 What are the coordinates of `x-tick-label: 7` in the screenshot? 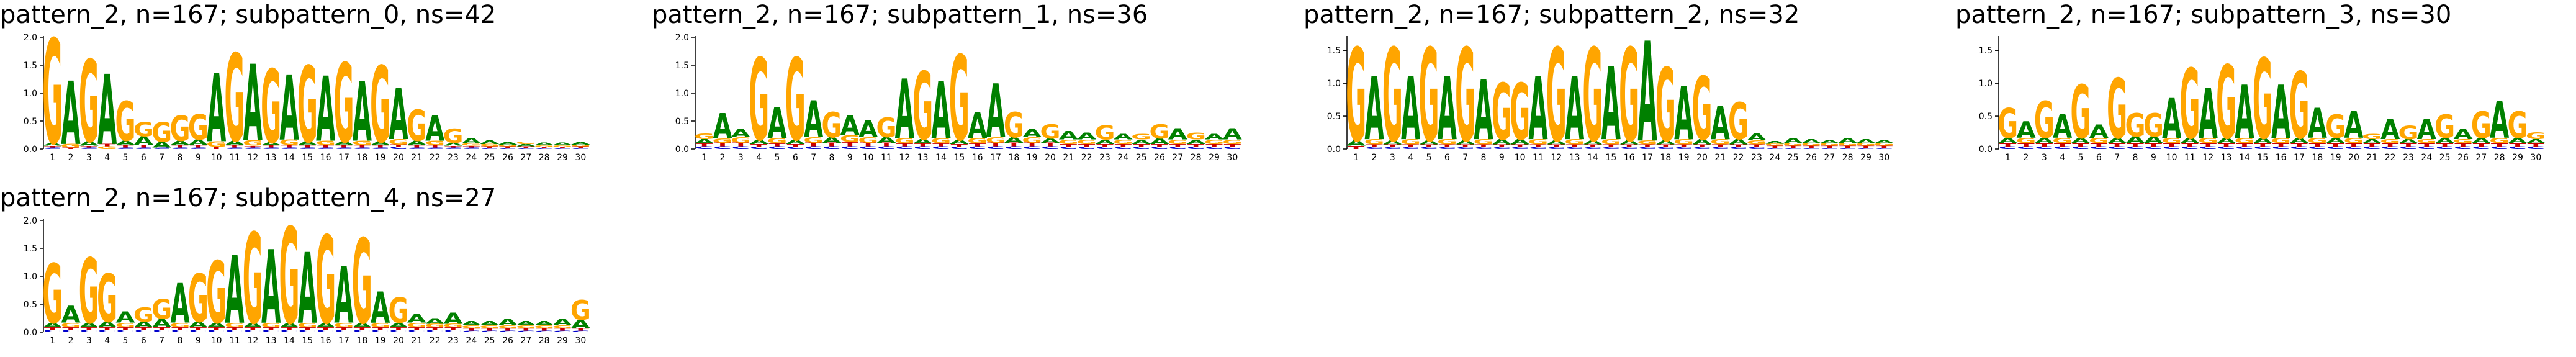 It's located at (2117, 158).